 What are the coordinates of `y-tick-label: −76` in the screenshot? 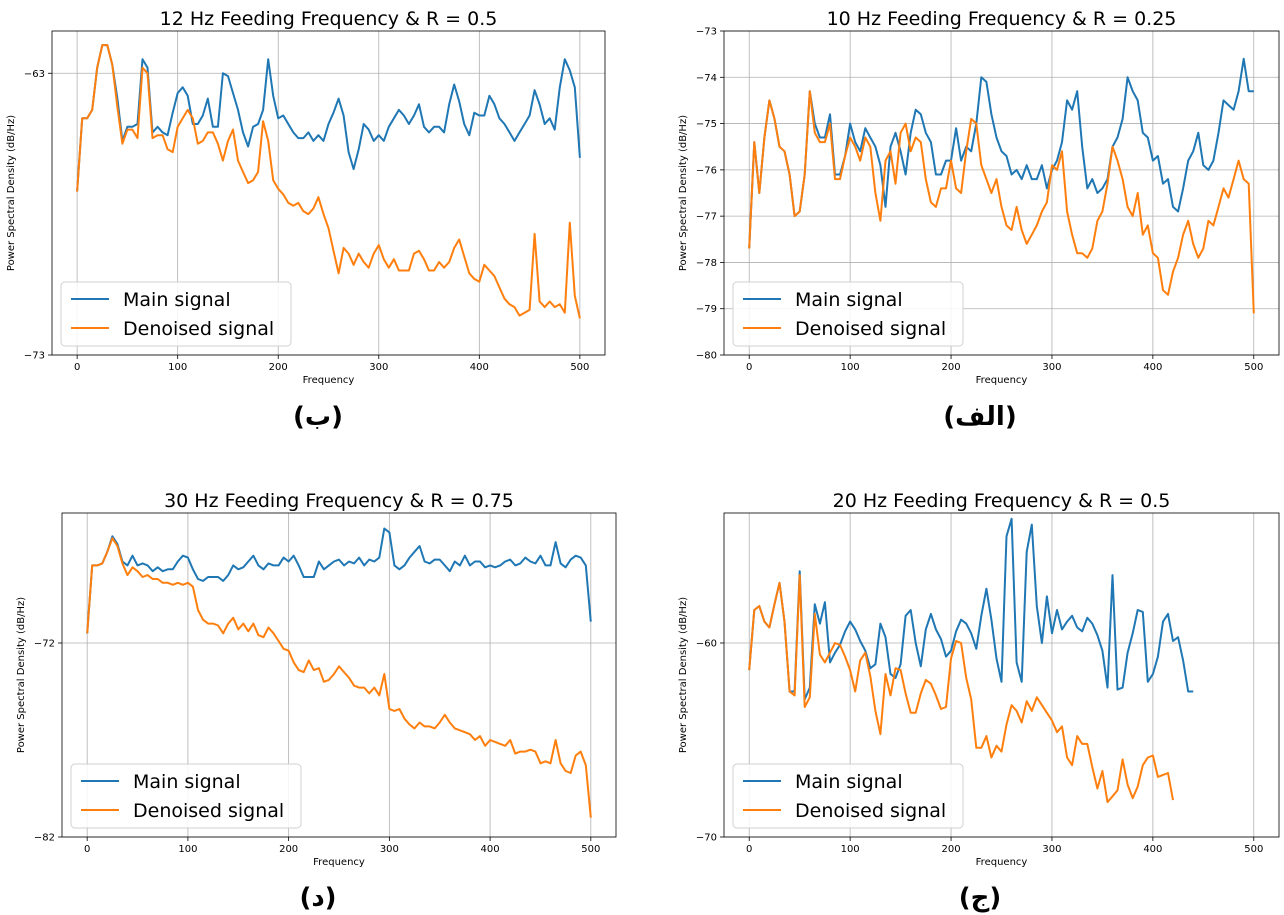 It's located at (706, 170).